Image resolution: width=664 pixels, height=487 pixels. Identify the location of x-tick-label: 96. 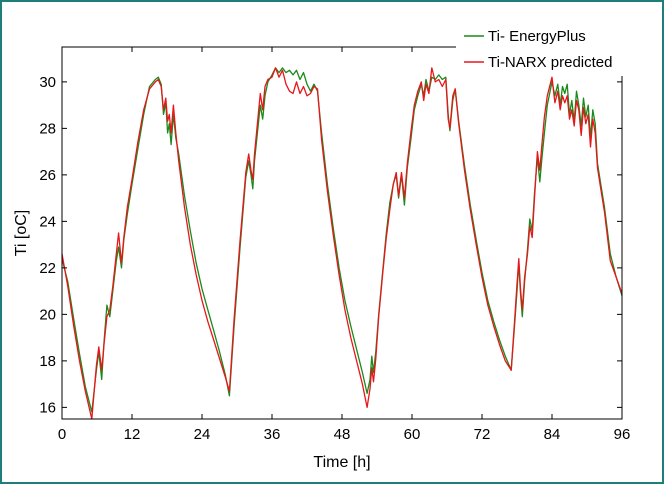
(622, 434).